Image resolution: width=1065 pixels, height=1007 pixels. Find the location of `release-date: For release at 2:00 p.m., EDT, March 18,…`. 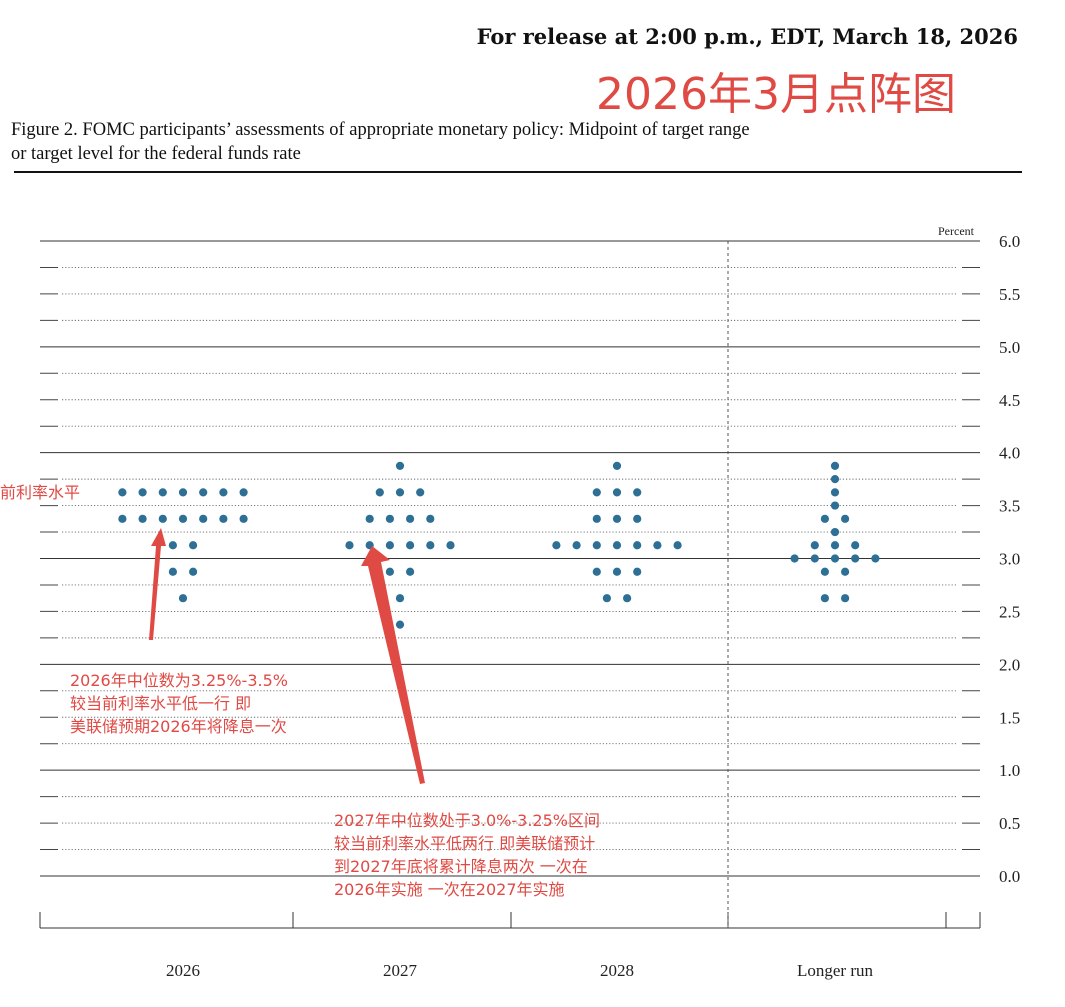

release-date: For release at 2:00 p.m., EDT, March 18,… is located at coordinates (747, 36).